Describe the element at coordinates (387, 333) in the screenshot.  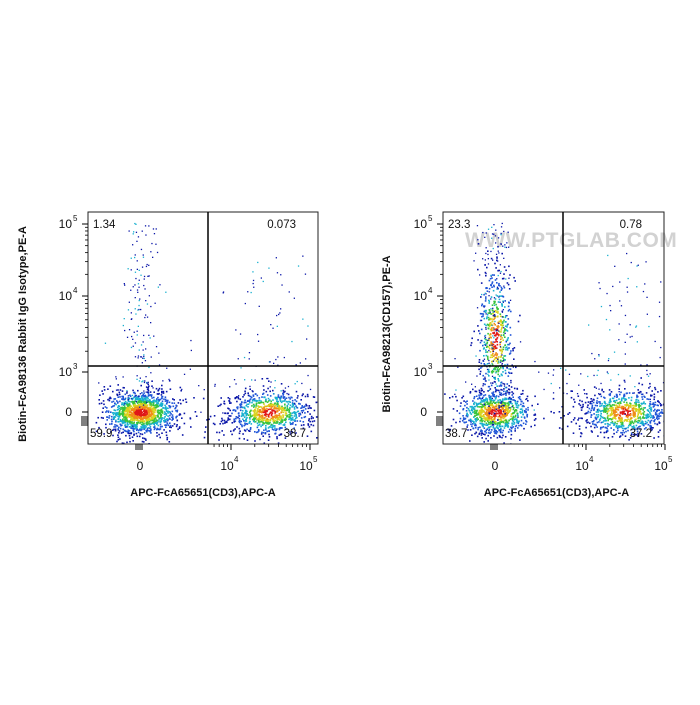
I see `y-axis-label: Biotin-FcA98213(CD157),PE-A` at that location.